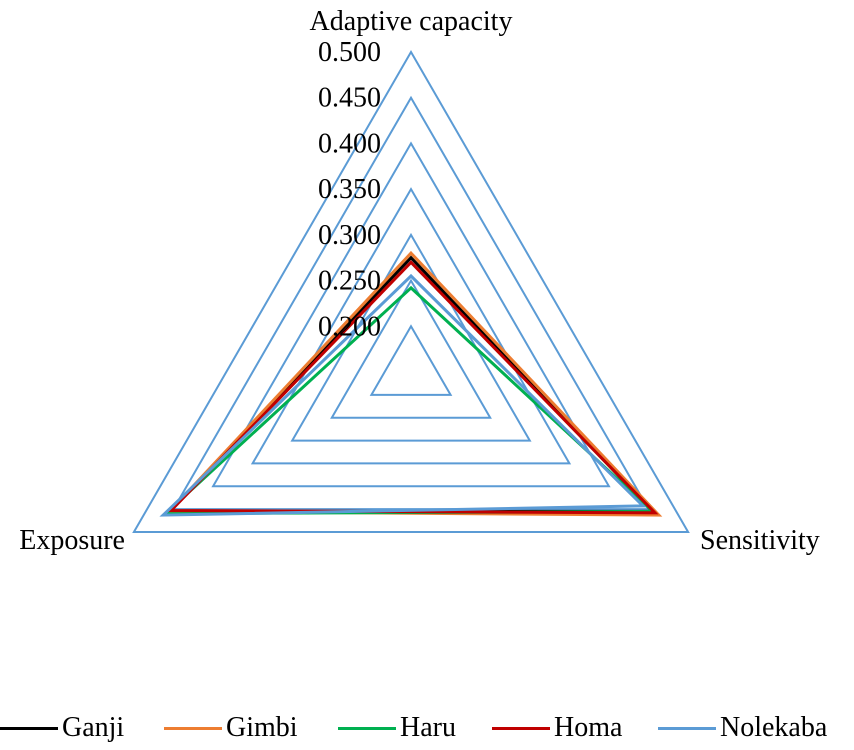  Describe the element at coordinates (367, 728) in the screenshot. I see `legend-swatch-haru` at that location.